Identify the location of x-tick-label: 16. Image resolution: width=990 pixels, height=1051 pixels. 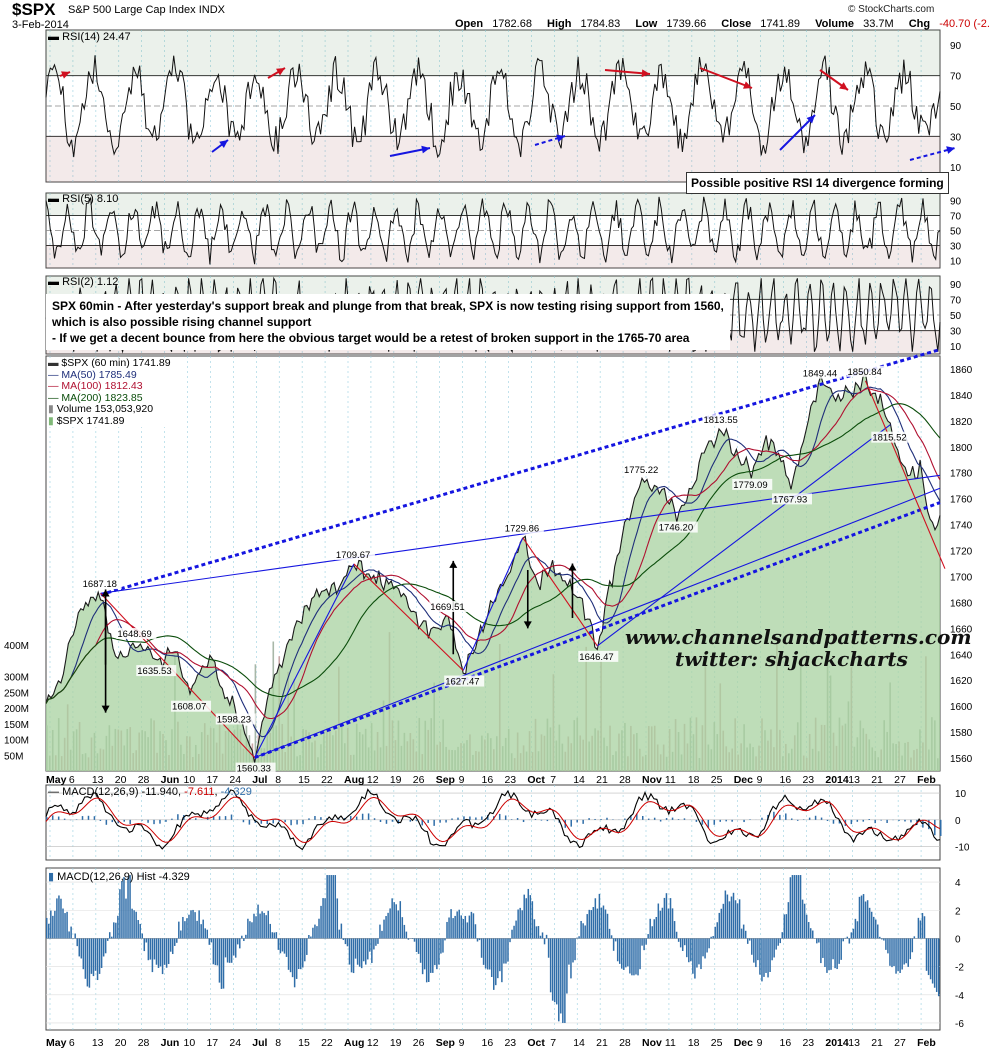
(488, 780).